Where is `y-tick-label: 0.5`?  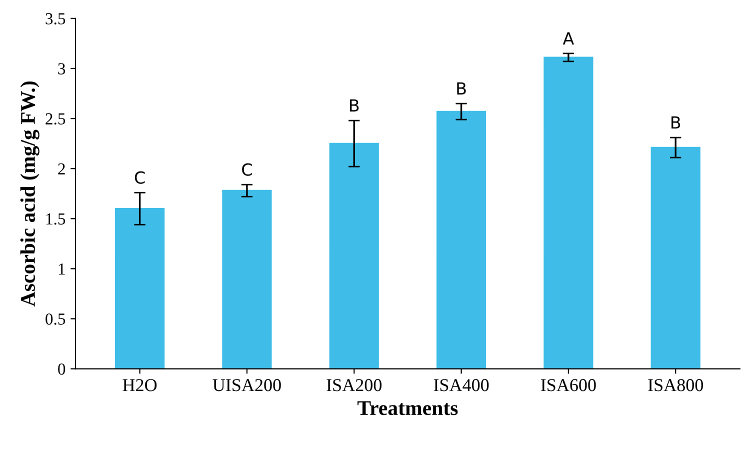 y-tick-label: 0.5 is located at coordinates (56, 319).